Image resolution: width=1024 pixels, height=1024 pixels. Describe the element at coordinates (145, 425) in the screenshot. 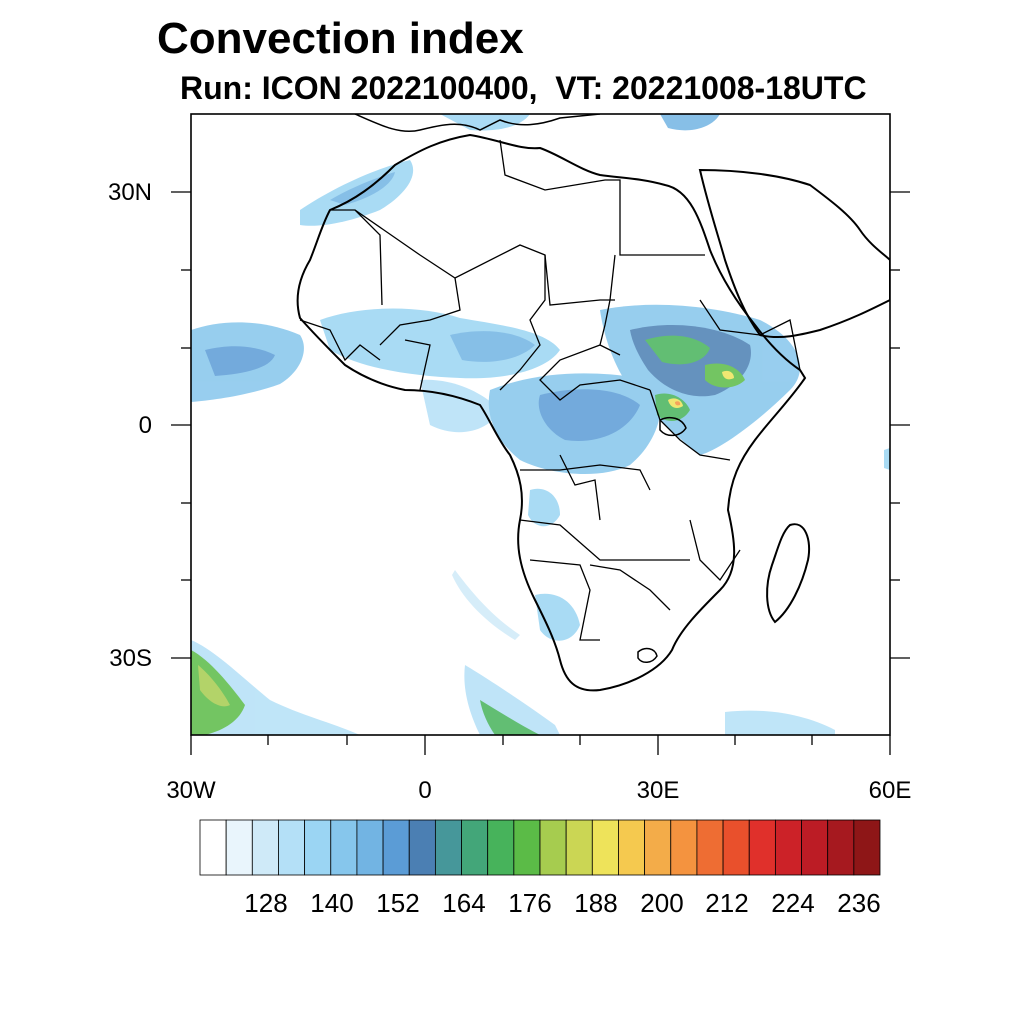

I see `lat-label-0: 0` at that location.